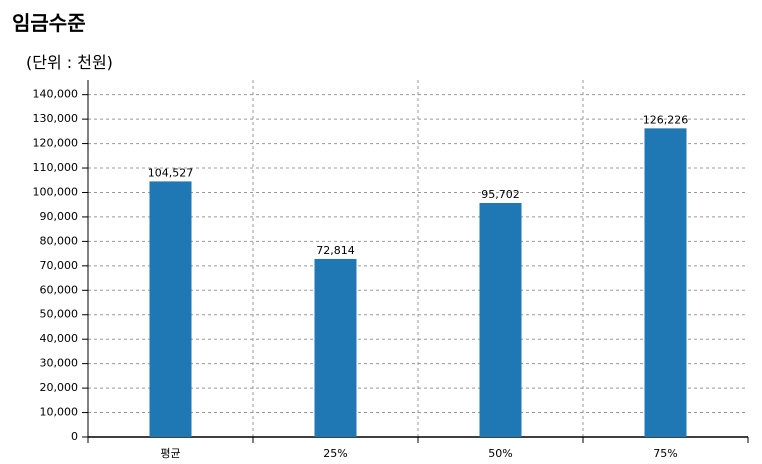 Image resolution: width=762 pixels, height=464 pixels. What do you see at coordinates (49, 23) in the screenshot?
I see `chart-title: 임금수준` at bounding box center [49, 23].